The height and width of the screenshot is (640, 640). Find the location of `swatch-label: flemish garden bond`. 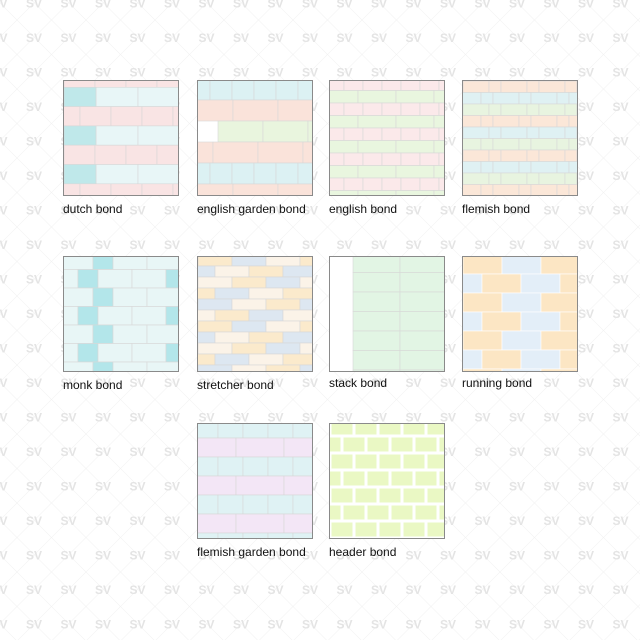

swatch-label: flemish garden bond is located at coordinates (251, 552).